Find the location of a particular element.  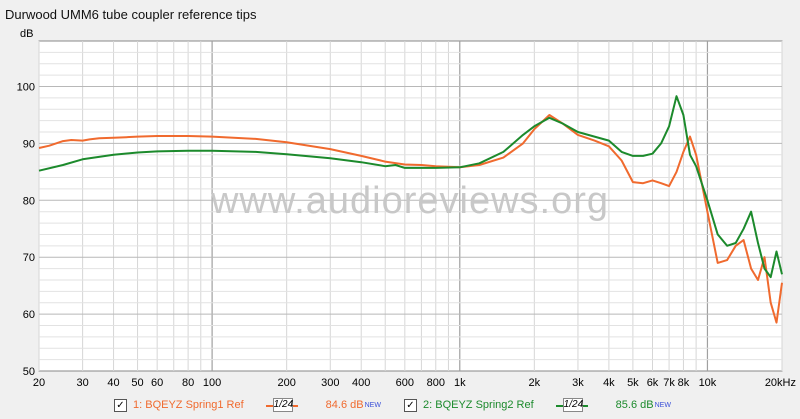

series-1-level: 84.6 dB is located at coordinates (344, 405).